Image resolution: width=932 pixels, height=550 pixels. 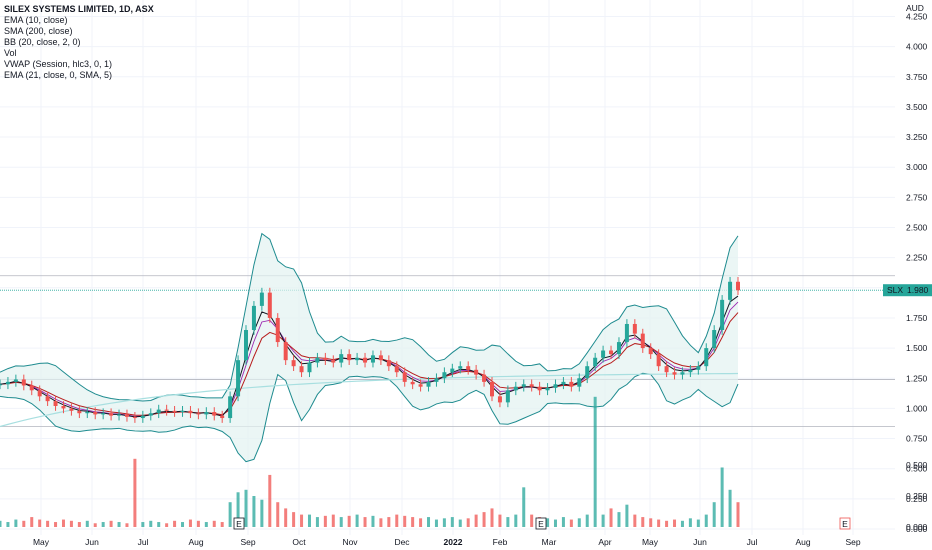 What do you see at coordinates (917, 318) in the screenshot?
I see `y-tick-10: 1.750` at bounding box center [917, 318].